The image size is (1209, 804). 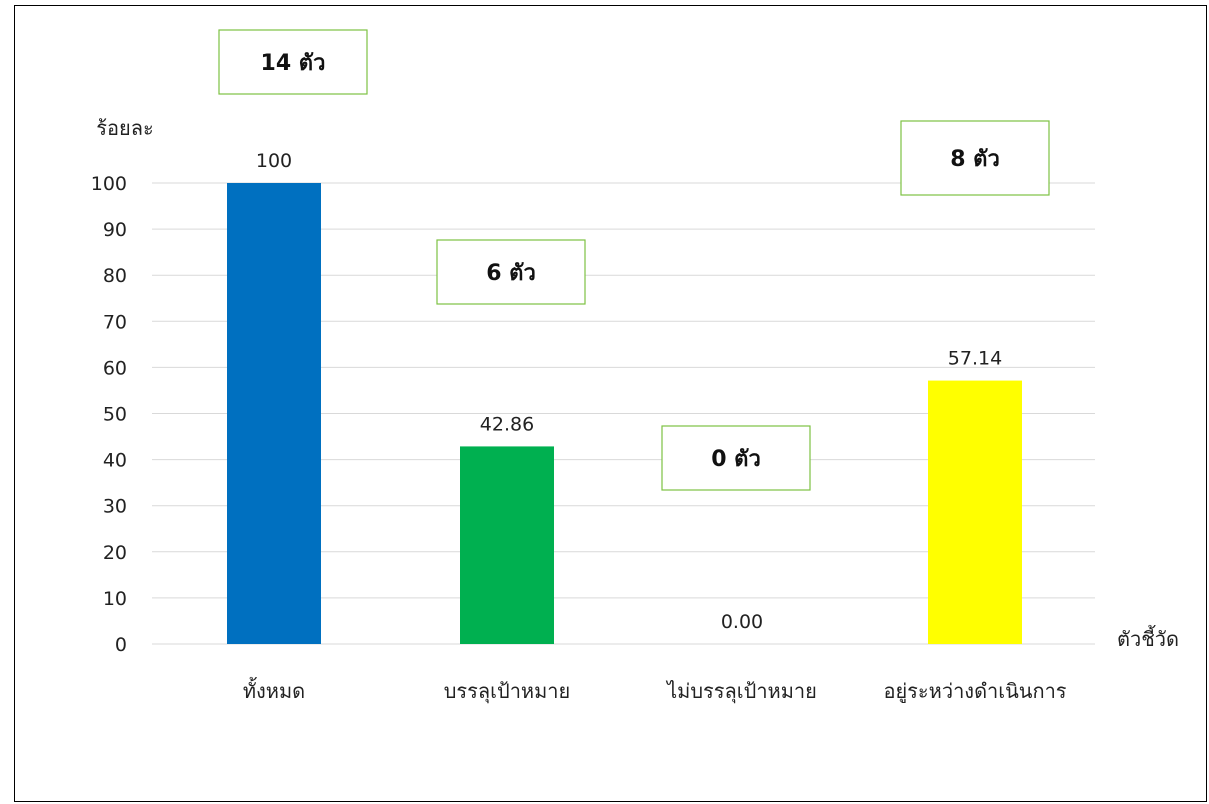 What do you see at coordinates (121, 645) in the screenshot?
I see `y-tick-label-0: 0` at bounding box center [121, 645].